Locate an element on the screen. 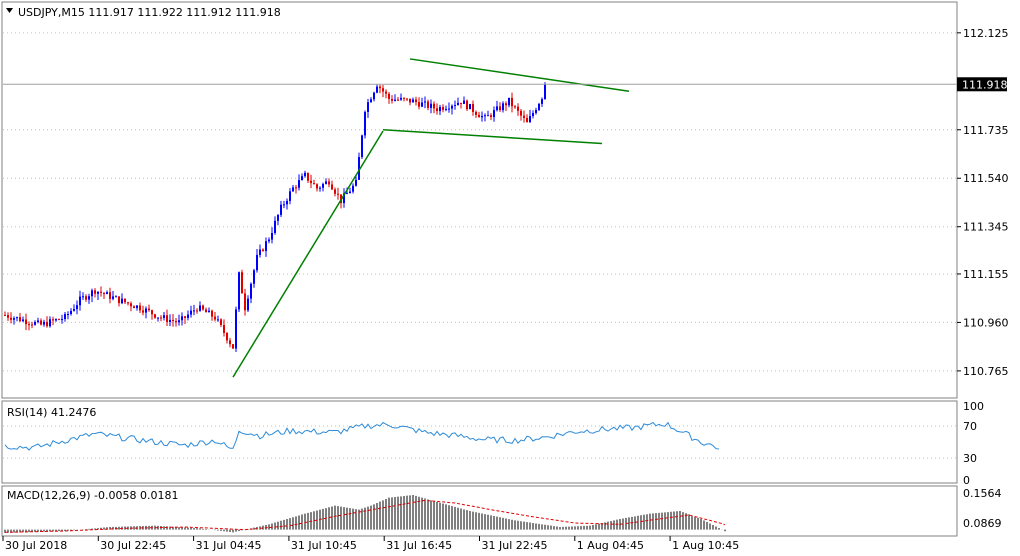 The height and width of the screenshot is (556, 1020). price-tick-label: 110.960 is located at coordinates (986, 322).